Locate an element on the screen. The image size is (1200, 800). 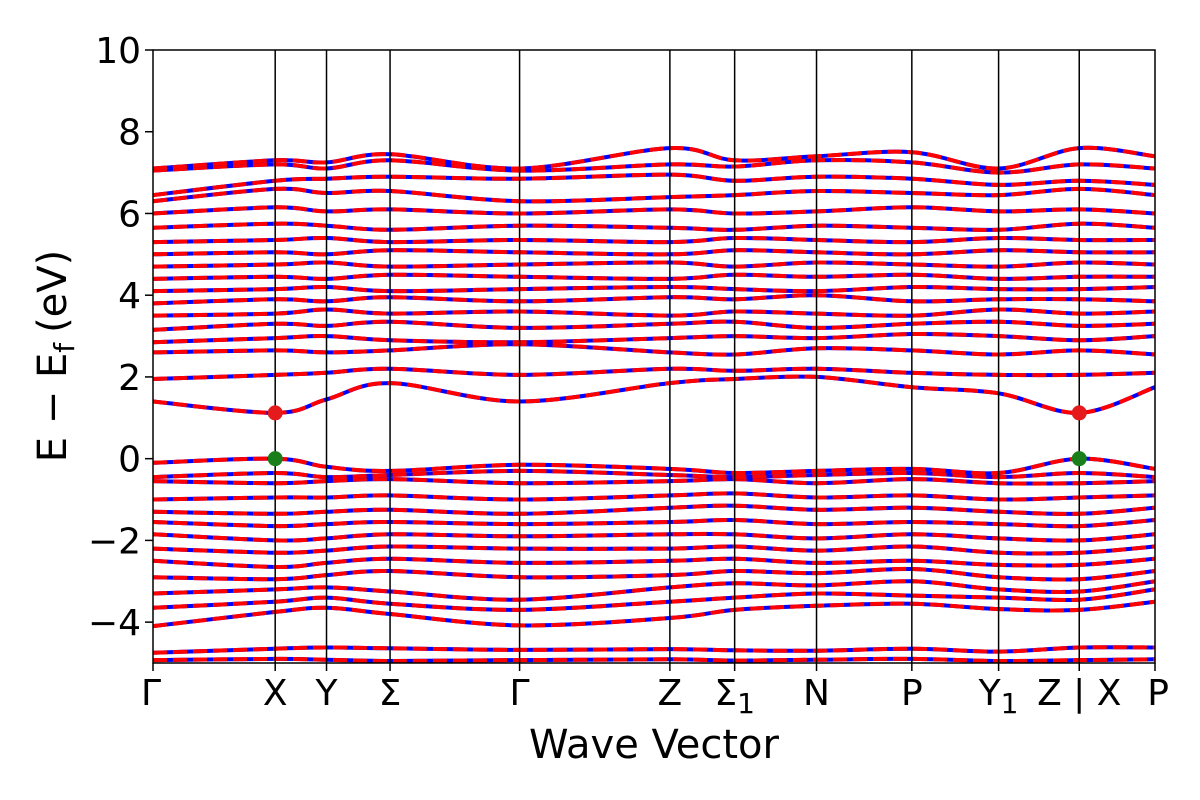
band-14-spin-up is located at coordinates (654, 466).